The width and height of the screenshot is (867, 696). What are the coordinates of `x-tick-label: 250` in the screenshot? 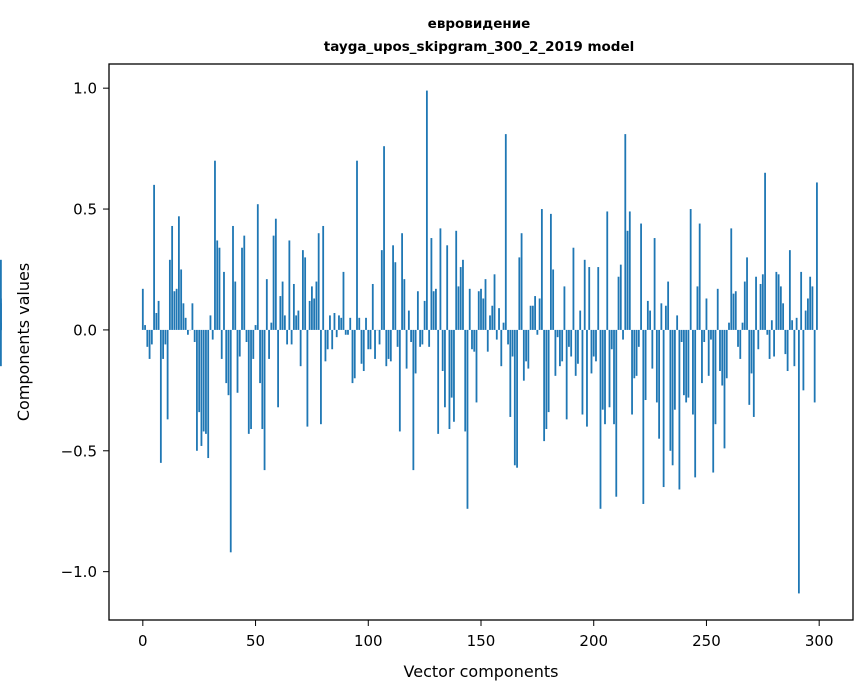 It's located at (706, 641).